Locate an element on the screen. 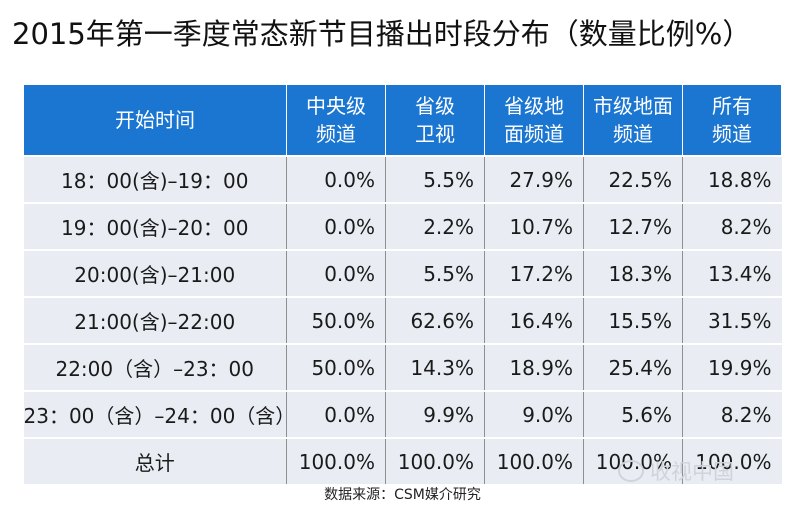 The width and height of the screenshot is (805, 513). row-label: 20:00(含)–21:00 is located at coordinates (155, 273).